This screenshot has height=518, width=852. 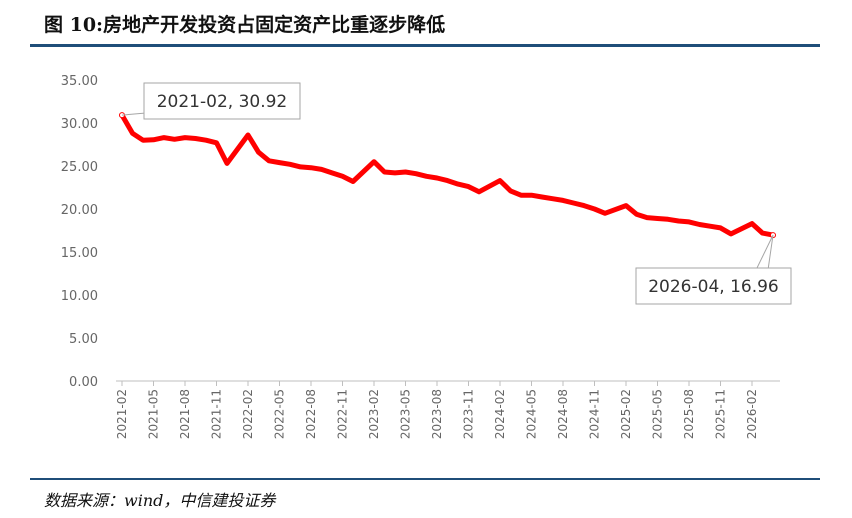 I want to click on title-divider, so click(x=425, y=45).